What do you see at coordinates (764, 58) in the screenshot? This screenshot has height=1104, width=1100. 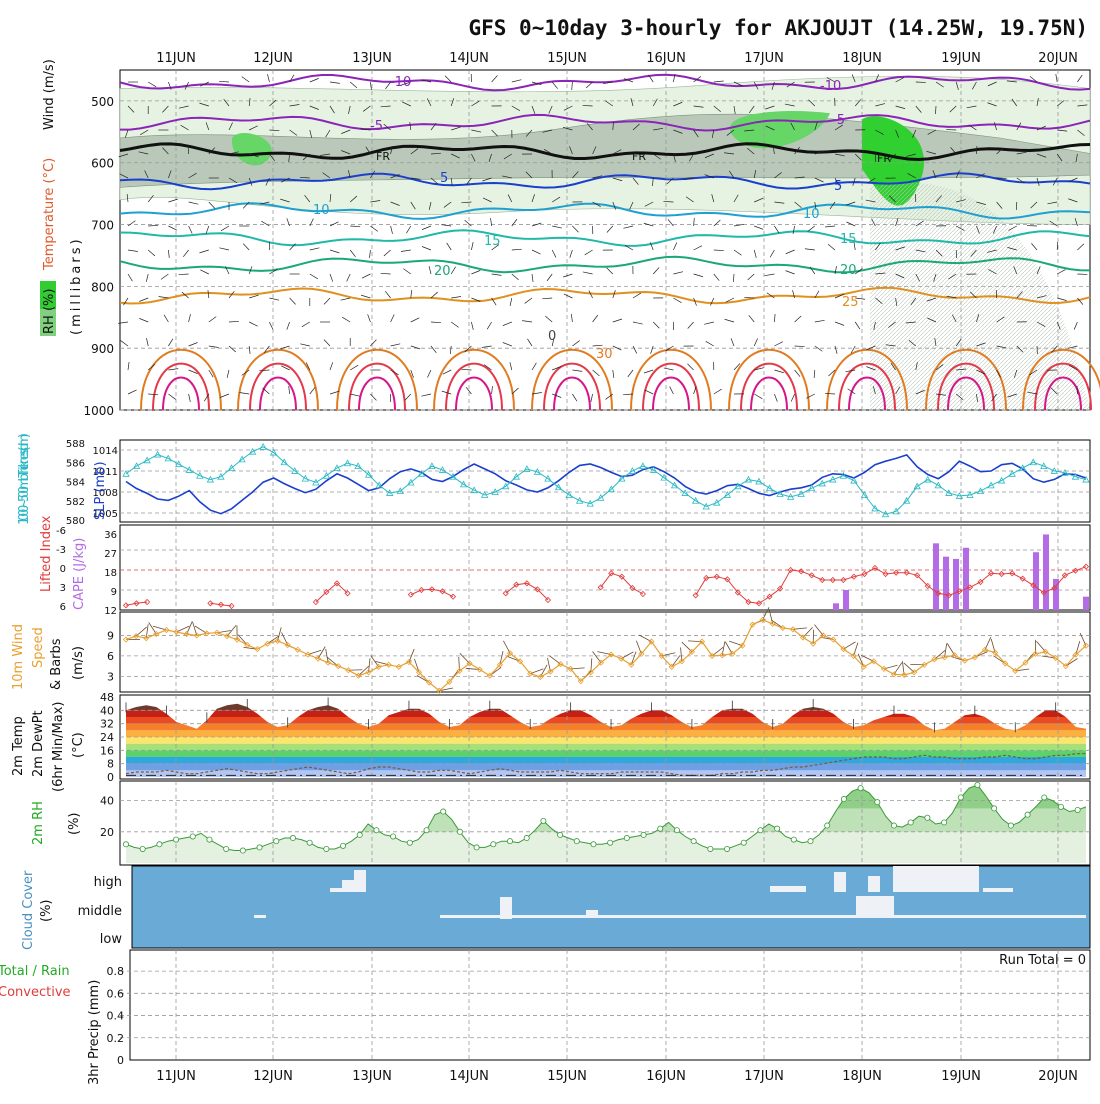 I see `day-label-top: 17JUN` at bounding box center [764, 58].